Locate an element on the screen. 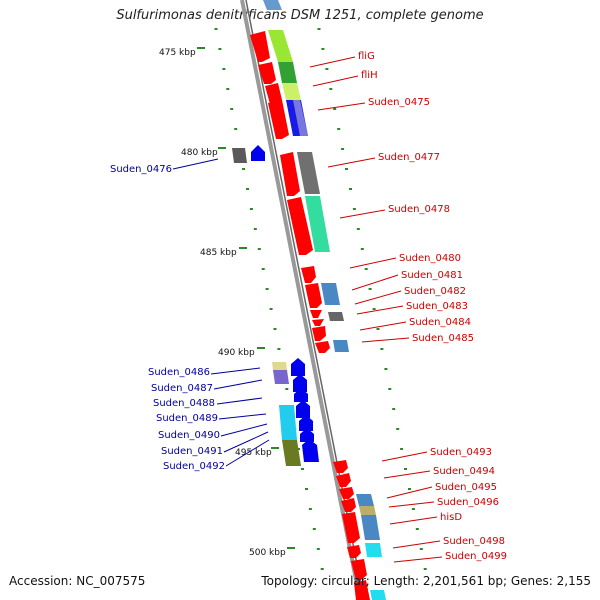 This screenshot has height=600, width=600. gene-label: Suden_0499 is located at coordinates (476, 556).